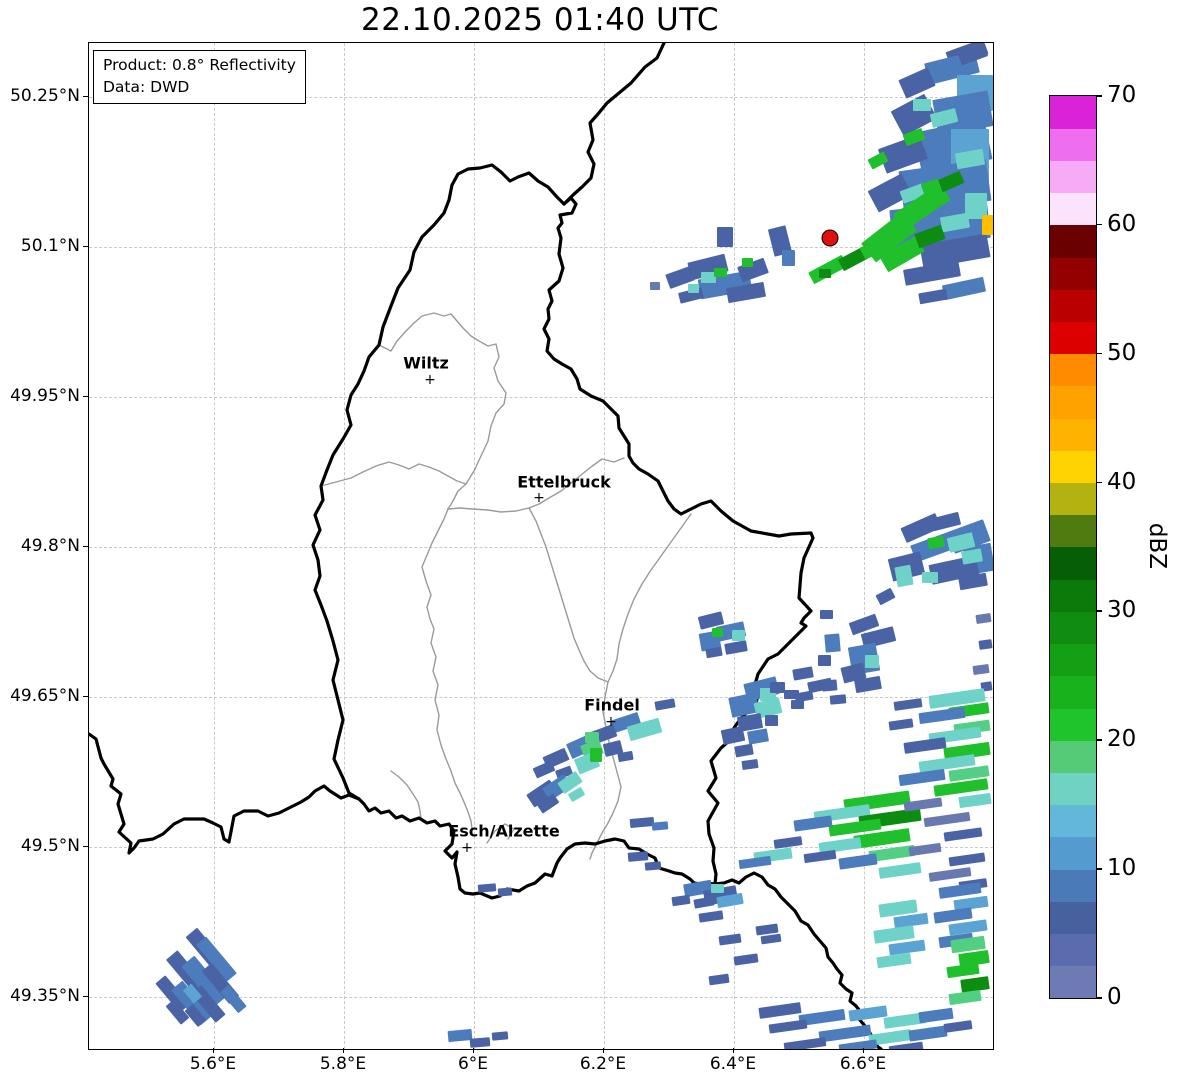 The width and height of the screenshot is (1184, 1081). I want to click on colorbar-tick-label: 70, so click(1122, 95).